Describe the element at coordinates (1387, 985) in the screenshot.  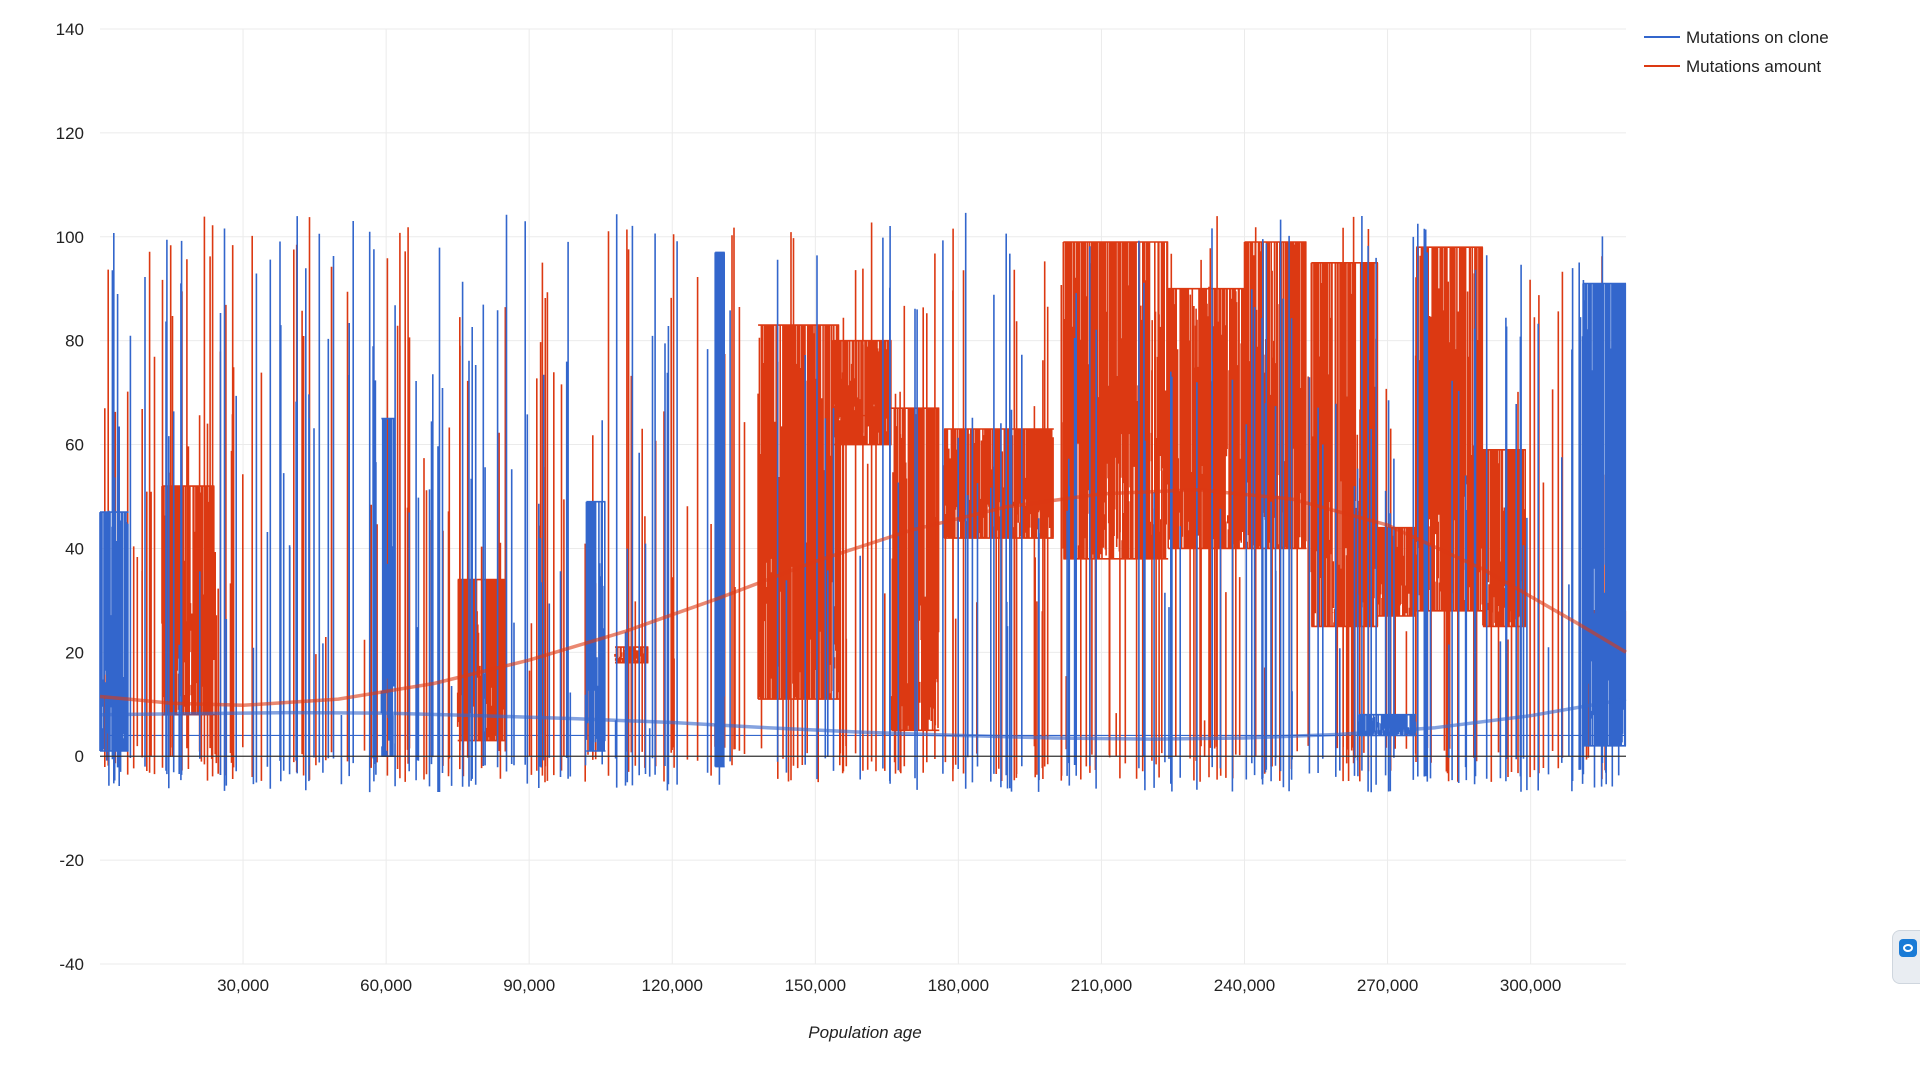
I see `x-tick-label: 270,000` at that location.